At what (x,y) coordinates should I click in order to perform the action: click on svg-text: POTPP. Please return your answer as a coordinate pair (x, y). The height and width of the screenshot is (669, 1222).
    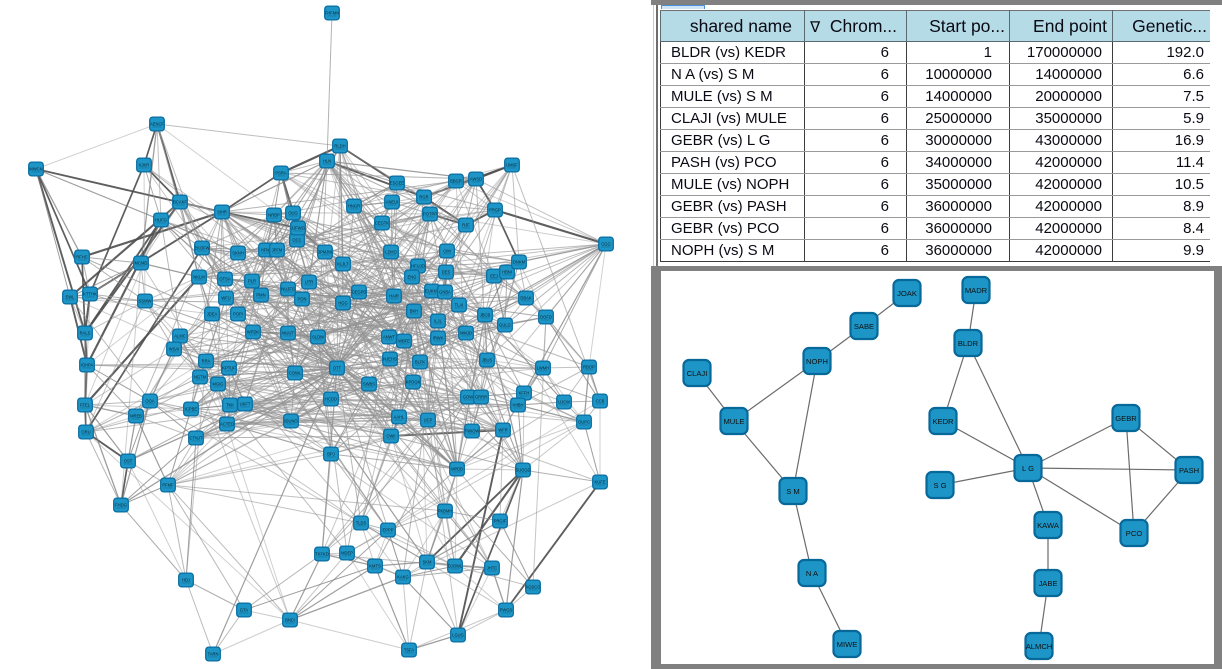
    Looking at the image, I should click on (430, 213).